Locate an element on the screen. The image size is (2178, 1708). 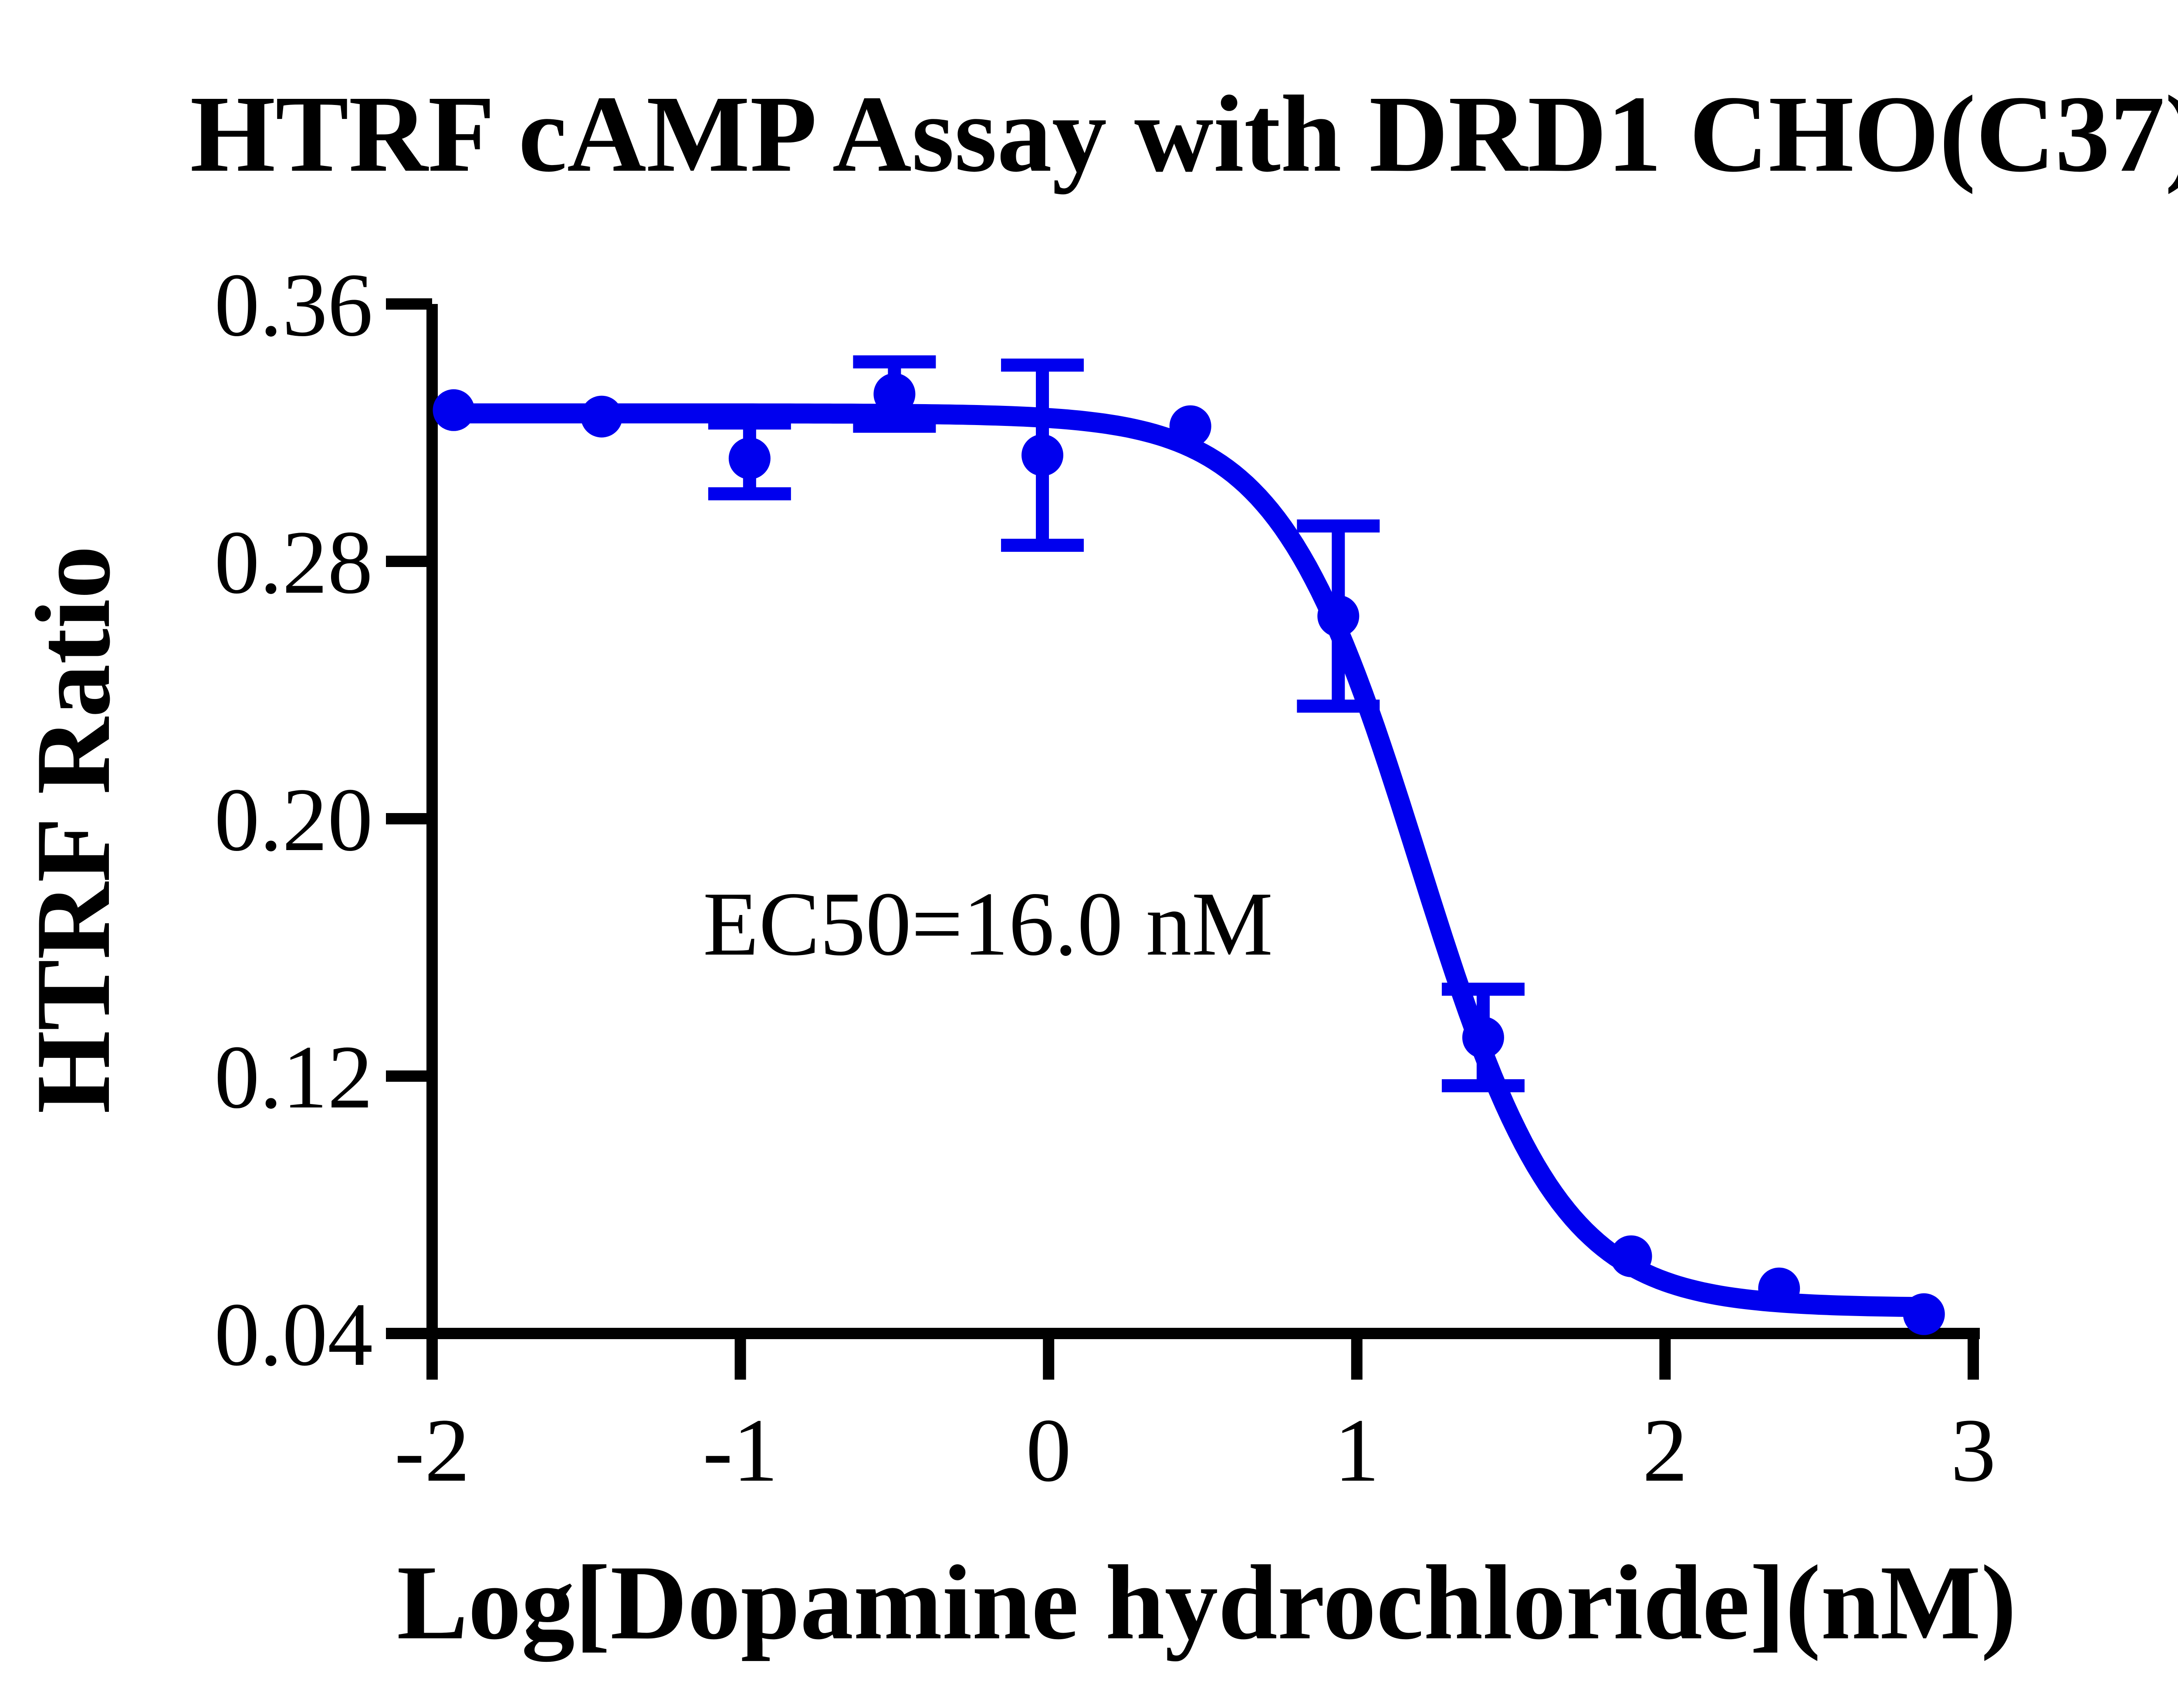
ec50-annotation: EC50=16.0 nM is located at coordinates (988, 925).